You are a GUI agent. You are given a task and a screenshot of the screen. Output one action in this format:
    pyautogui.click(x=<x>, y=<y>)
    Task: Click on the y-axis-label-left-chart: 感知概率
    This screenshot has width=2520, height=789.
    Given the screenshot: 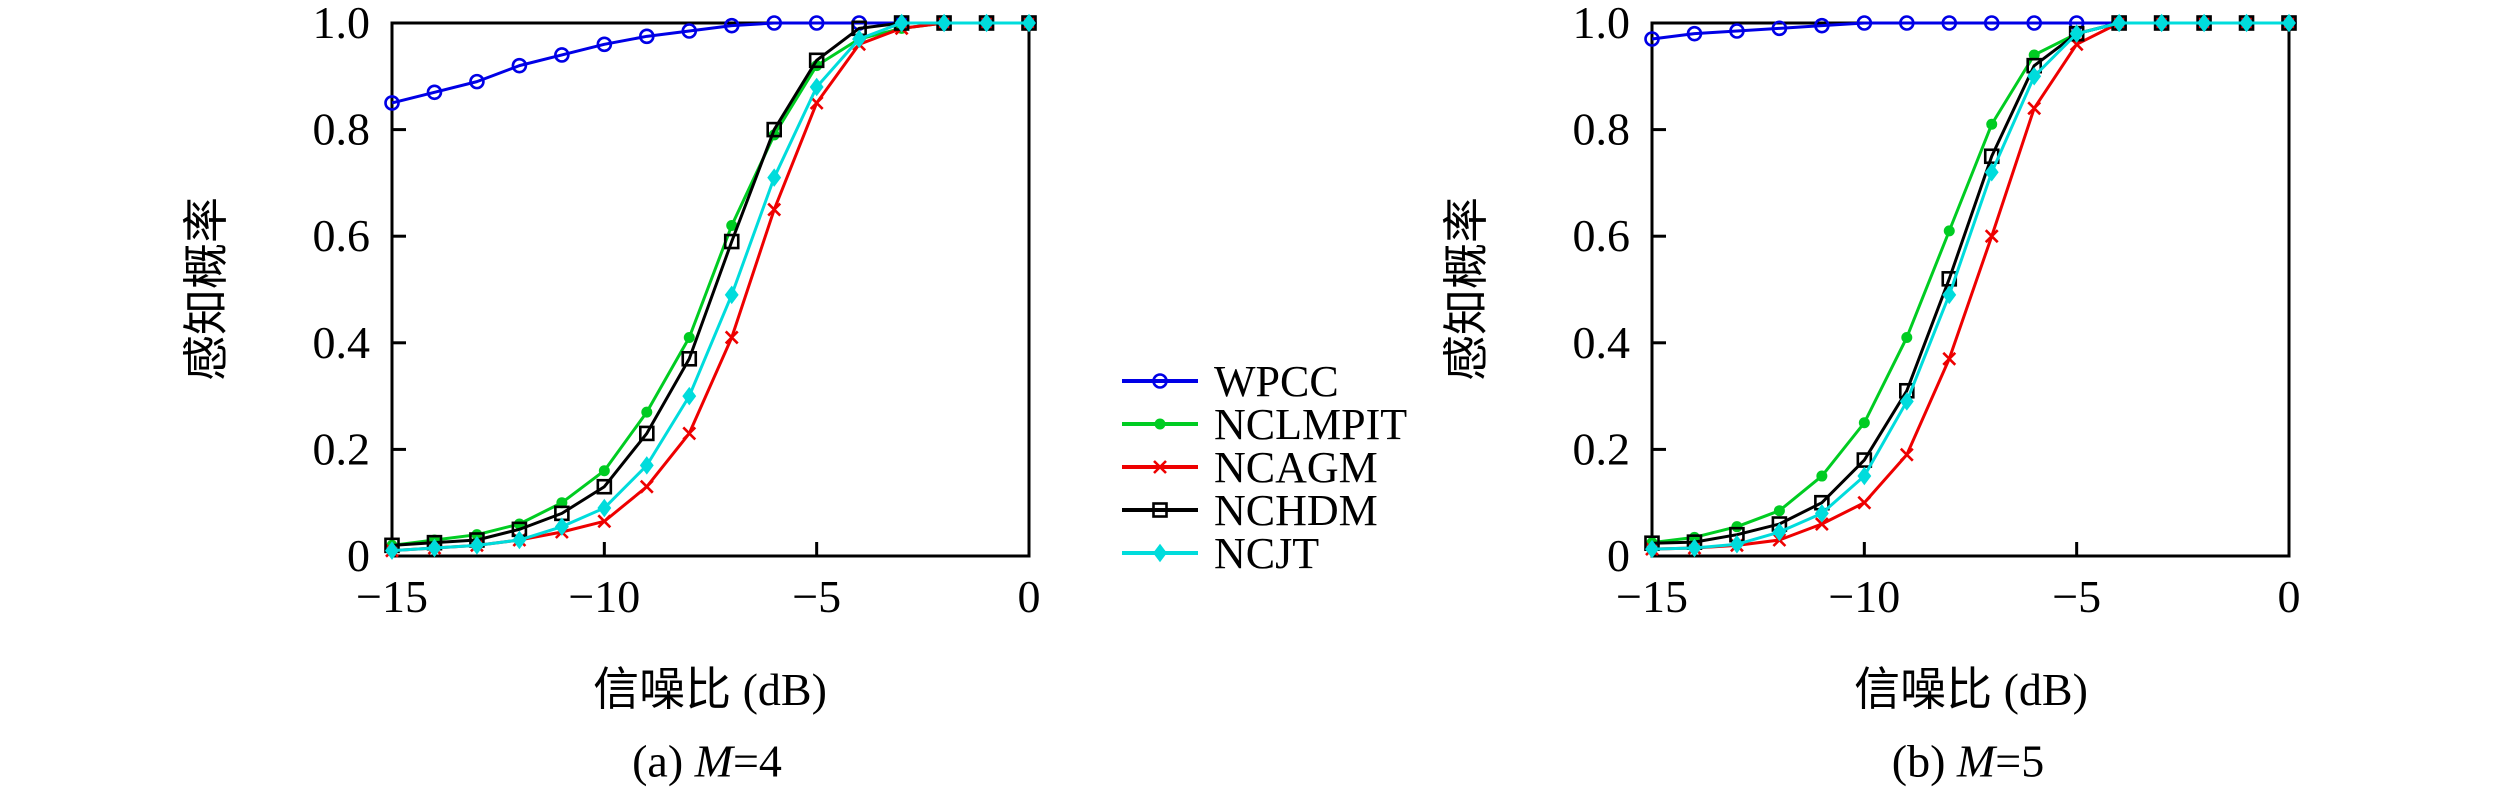 What is the action you would take?
    pyautogui.click(x=206, y=289)
    